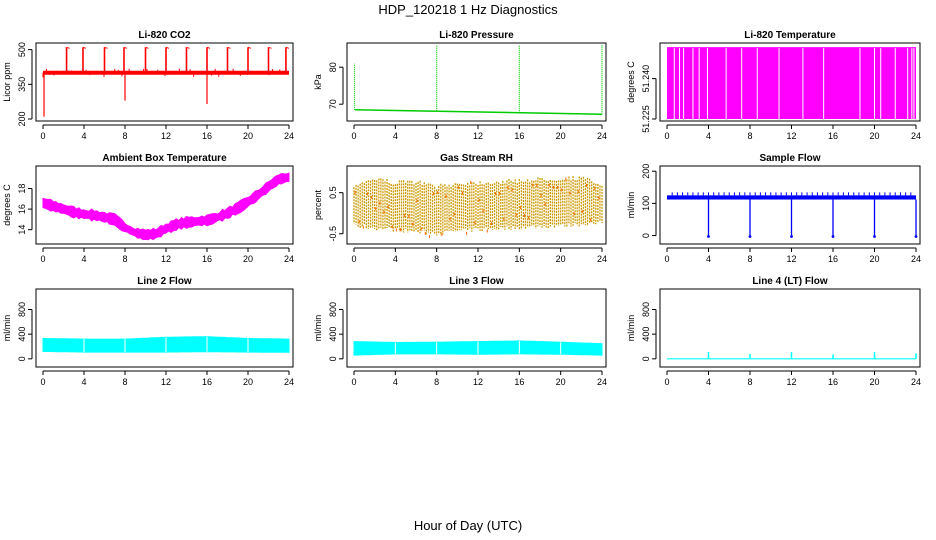  Describe the element at coordinates (333, 234) in the screenshot. I see `y-tick-label: -0.5` at that location.